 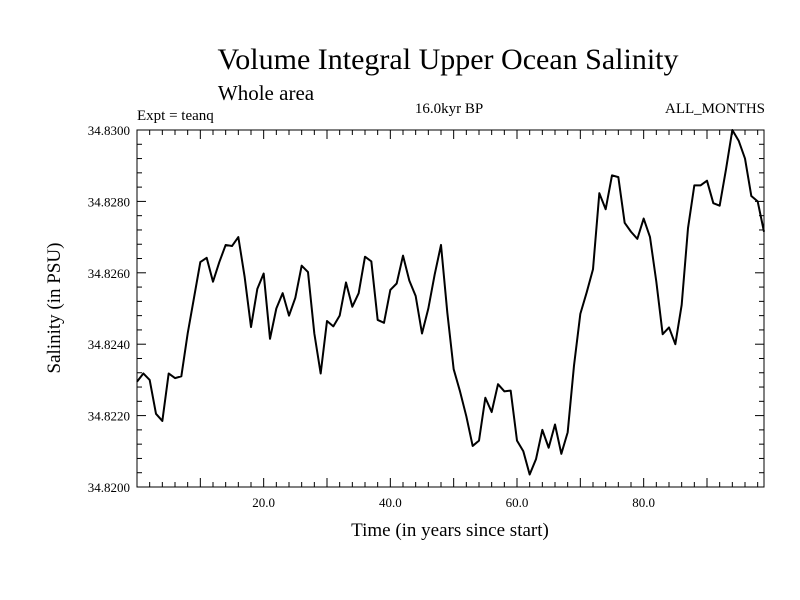 What do you see at coordinates (109, 130) in the screenshot?
I see `y-tick-label: 34.8300` at bounding box center [109, 130].